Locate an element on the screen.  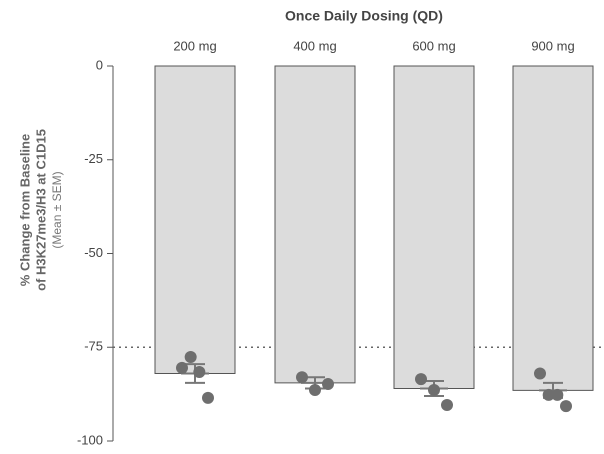
x-tick-label: 900 mg is located at coordinates (552, 45).